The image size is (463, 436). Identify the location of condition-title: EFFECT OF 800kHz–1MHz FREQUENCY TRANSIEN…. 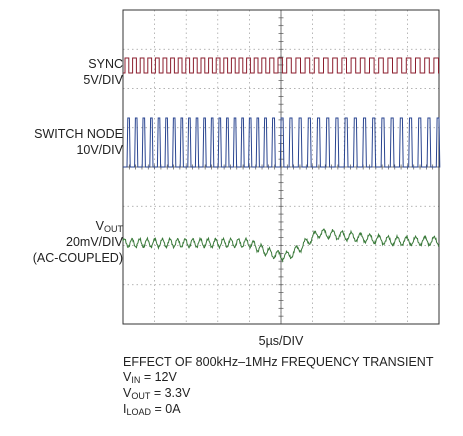
(278, 362).